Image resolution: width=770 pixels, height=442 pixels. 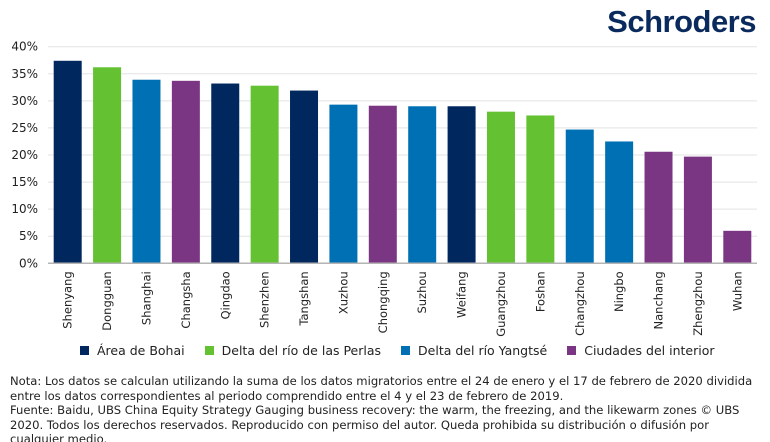 I want to click on bar-changzhou, so click(x=579, y=196).